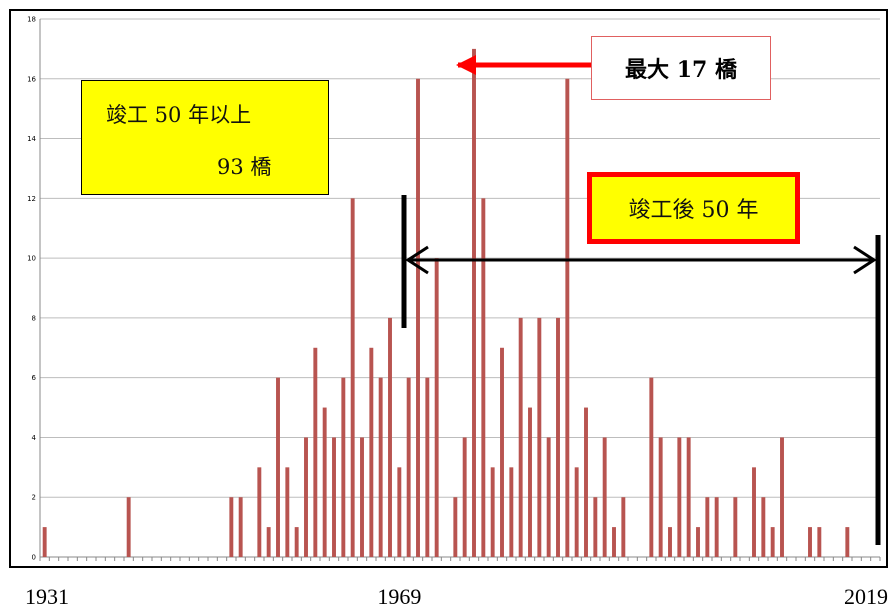 The height and width of the screenshot is (610, 891). Describe the element at coordinates (34, 438) in the screenshot. I see `y-tick-label: 4` at that location.